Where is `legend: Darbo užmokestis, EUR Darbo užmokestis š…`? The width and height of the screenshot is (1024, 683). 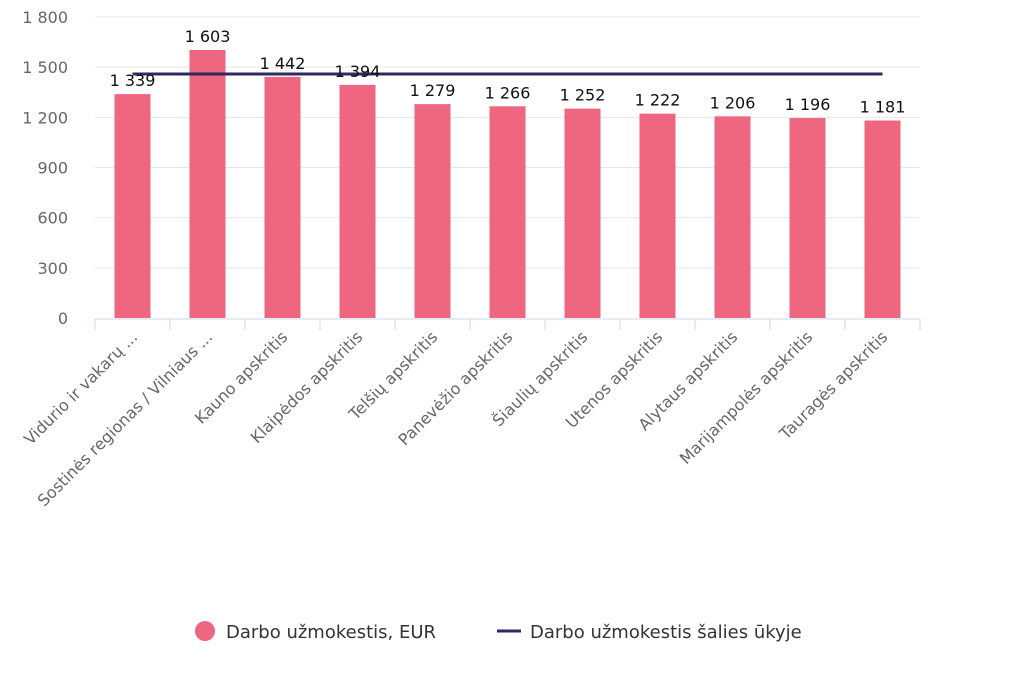
legend: Darbo užmokestis, EUR Darbo užmokestis š… is located at coordinates (498, 632).